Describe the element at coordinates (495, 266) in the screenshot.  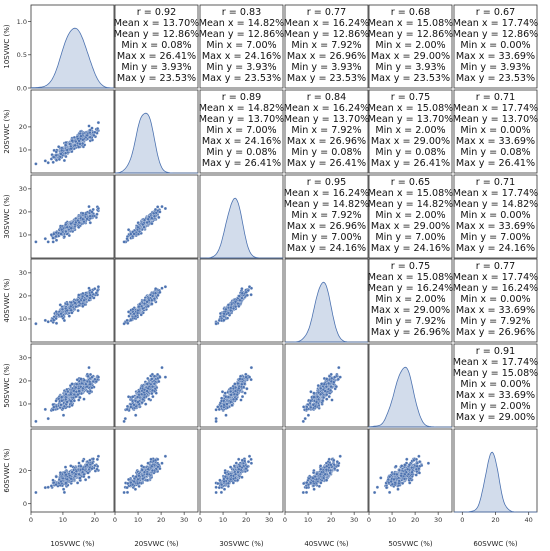
I see `stat-line: r = 0.77` at that location.